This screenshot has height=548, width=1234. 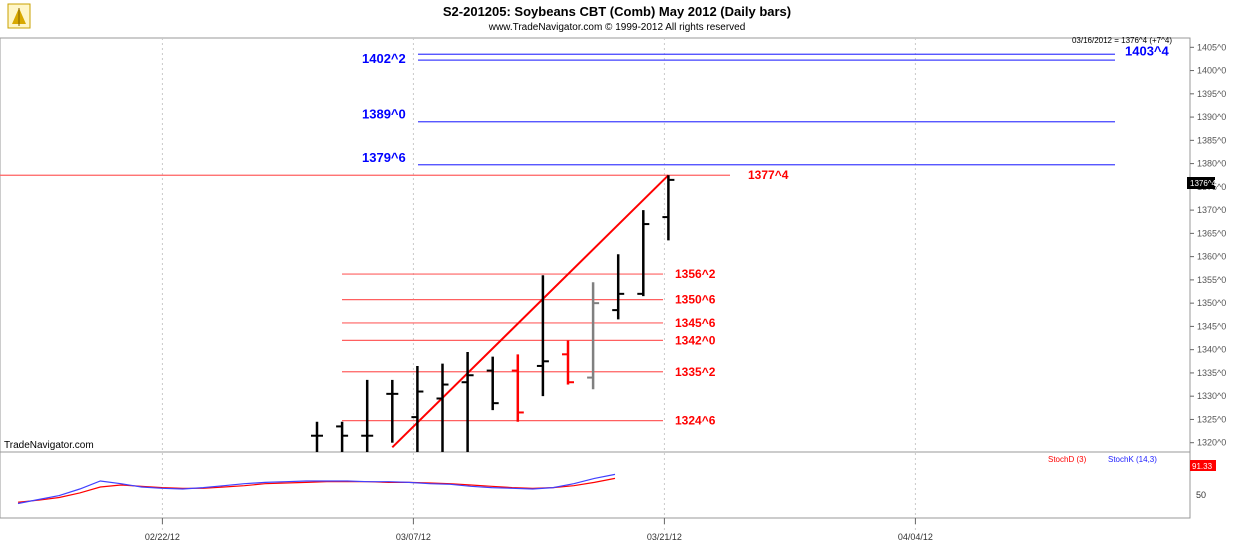 I want to click on red-level-label: 1350^6, so click(x=695, y=300).